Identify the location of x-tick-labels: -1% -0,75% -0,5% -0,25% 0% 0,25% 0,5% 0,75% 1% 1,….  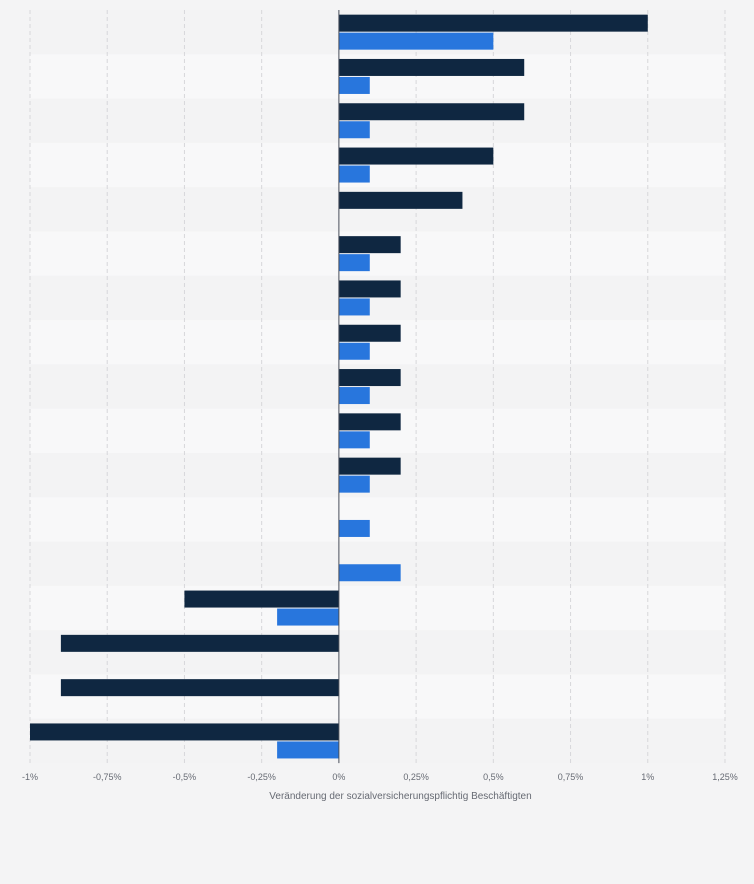
(380, 777).